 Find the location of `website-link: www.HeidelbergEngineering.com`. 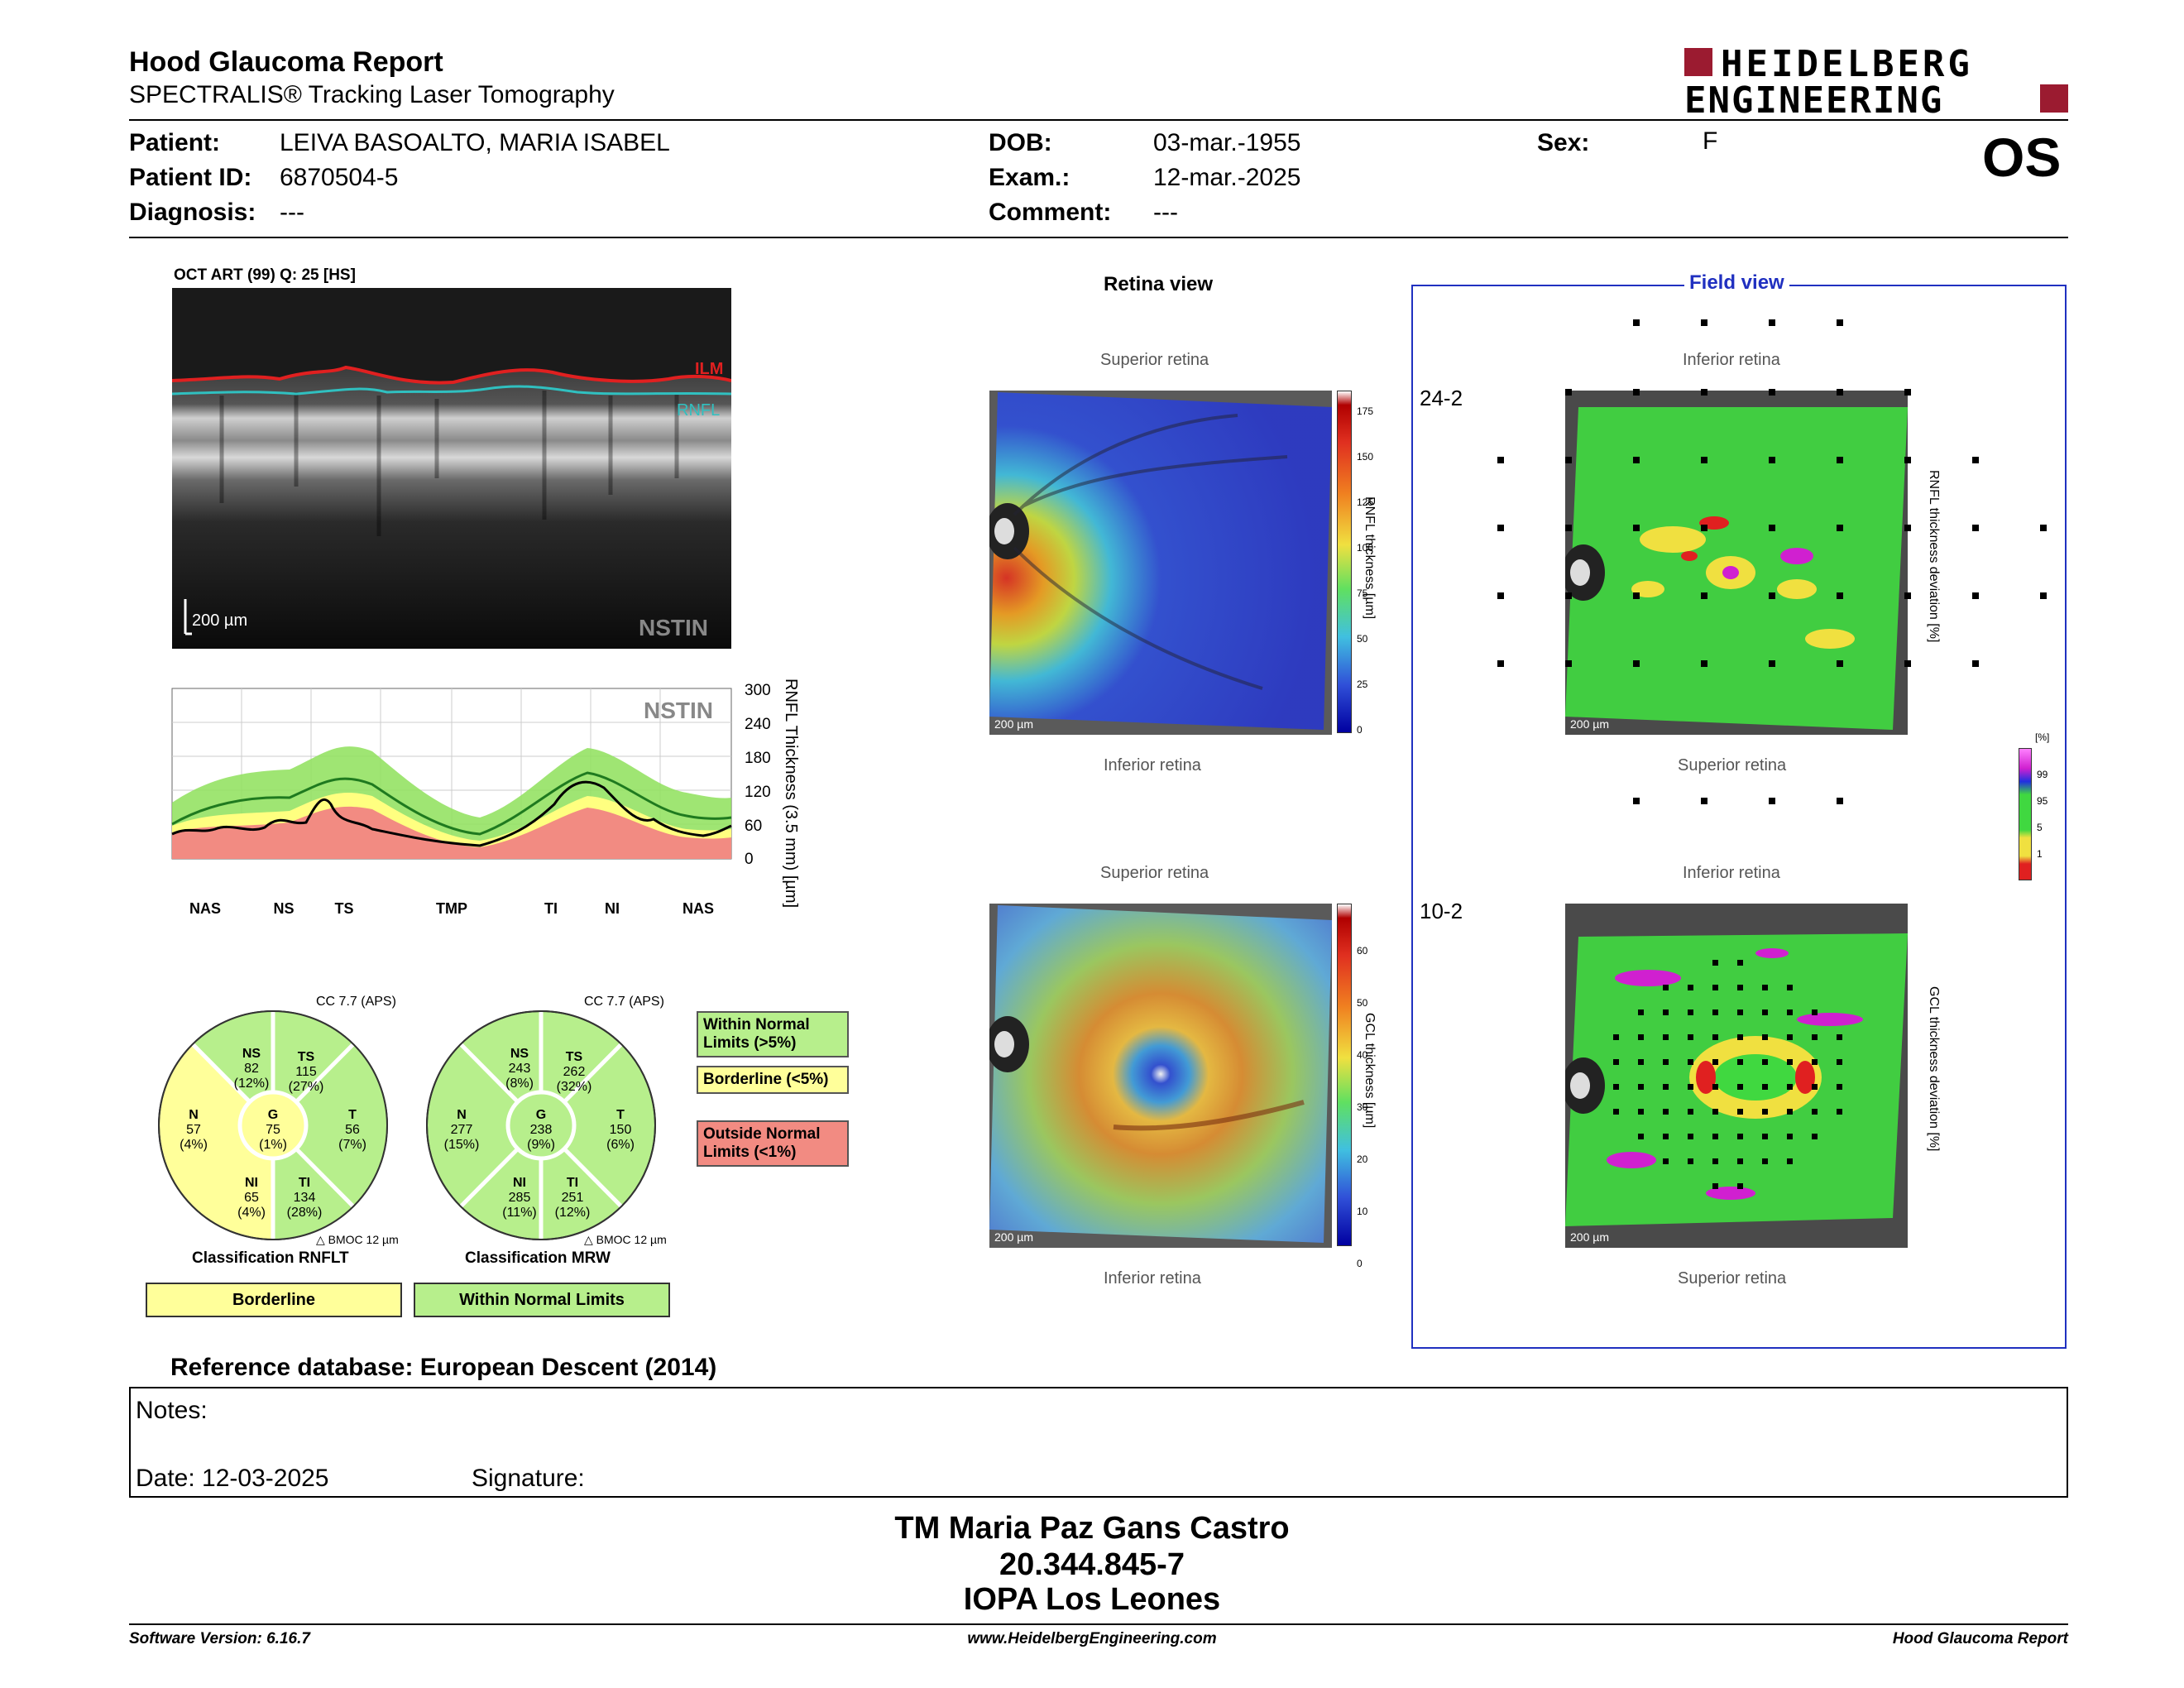

website-link: www.HeidelbergEngineering.com is located at coordinates (1092, 1638).